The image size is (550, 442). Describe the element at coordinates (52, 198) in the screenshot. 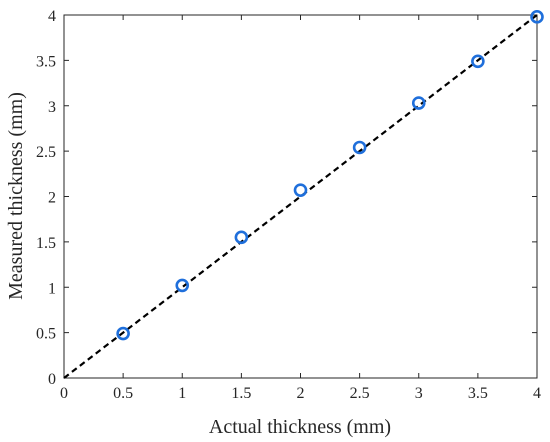

I see `y-tick-label: 2` at that location.